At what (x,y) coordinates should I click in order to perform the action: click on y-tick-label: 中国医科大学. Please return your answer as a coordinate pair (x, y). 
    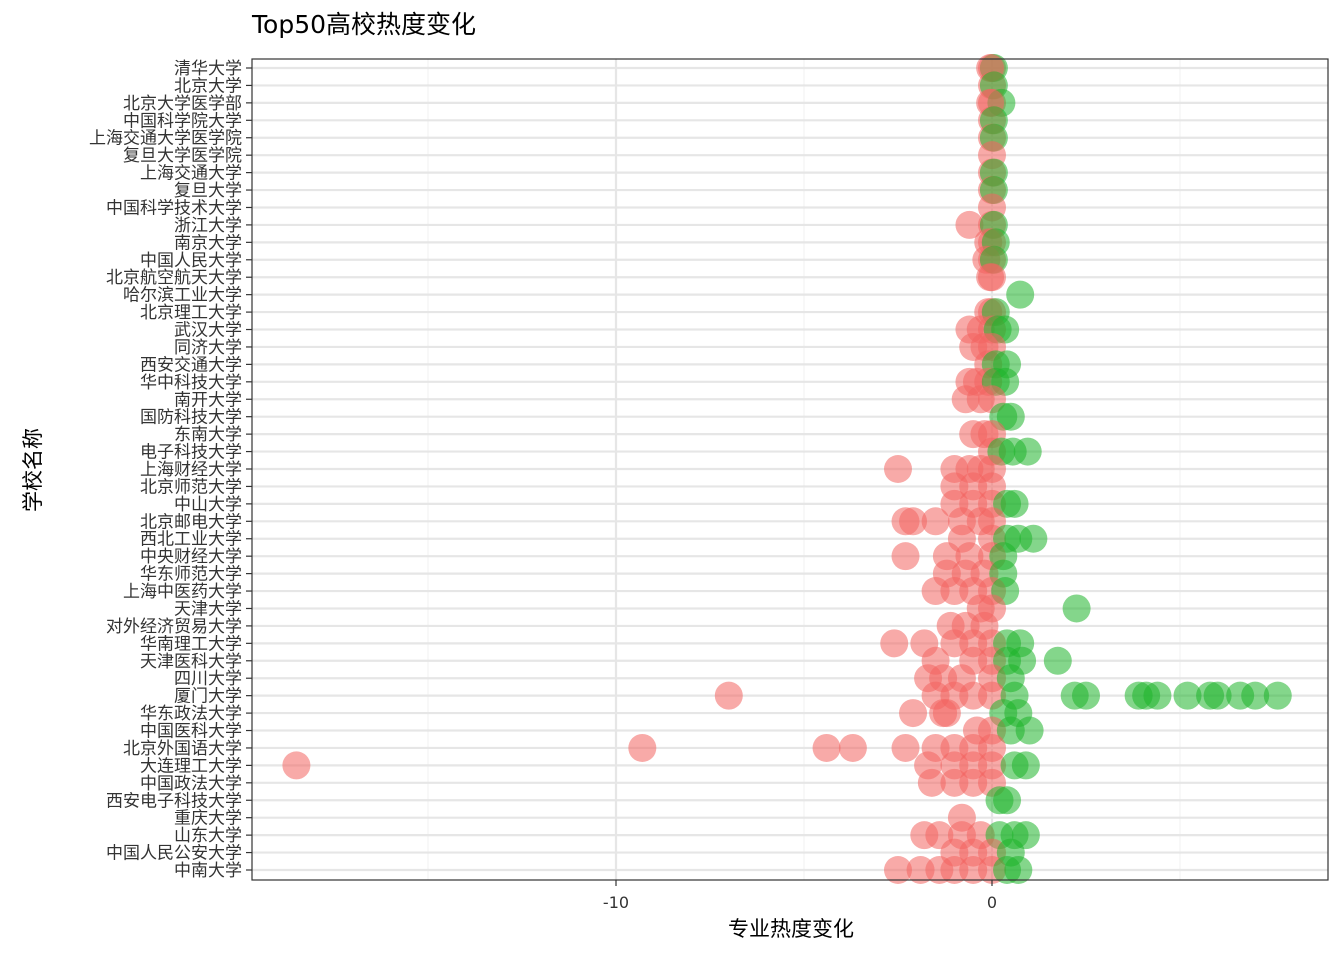
    Looking at the image, I should click on (191, 732).